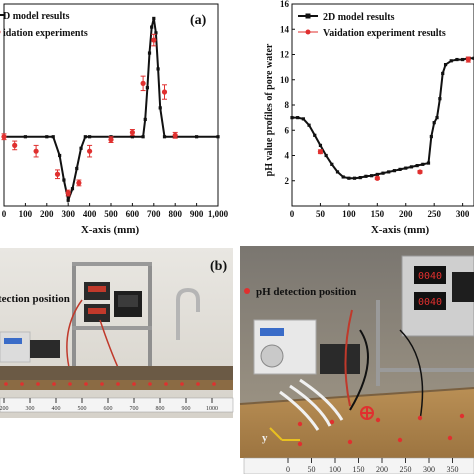 Image resolution: width=474 pixels, height=474 pixels. Describe the element at coordinates (406, 214) in the screenshot. I see `chart-right-xtick-label: 200` at that location.